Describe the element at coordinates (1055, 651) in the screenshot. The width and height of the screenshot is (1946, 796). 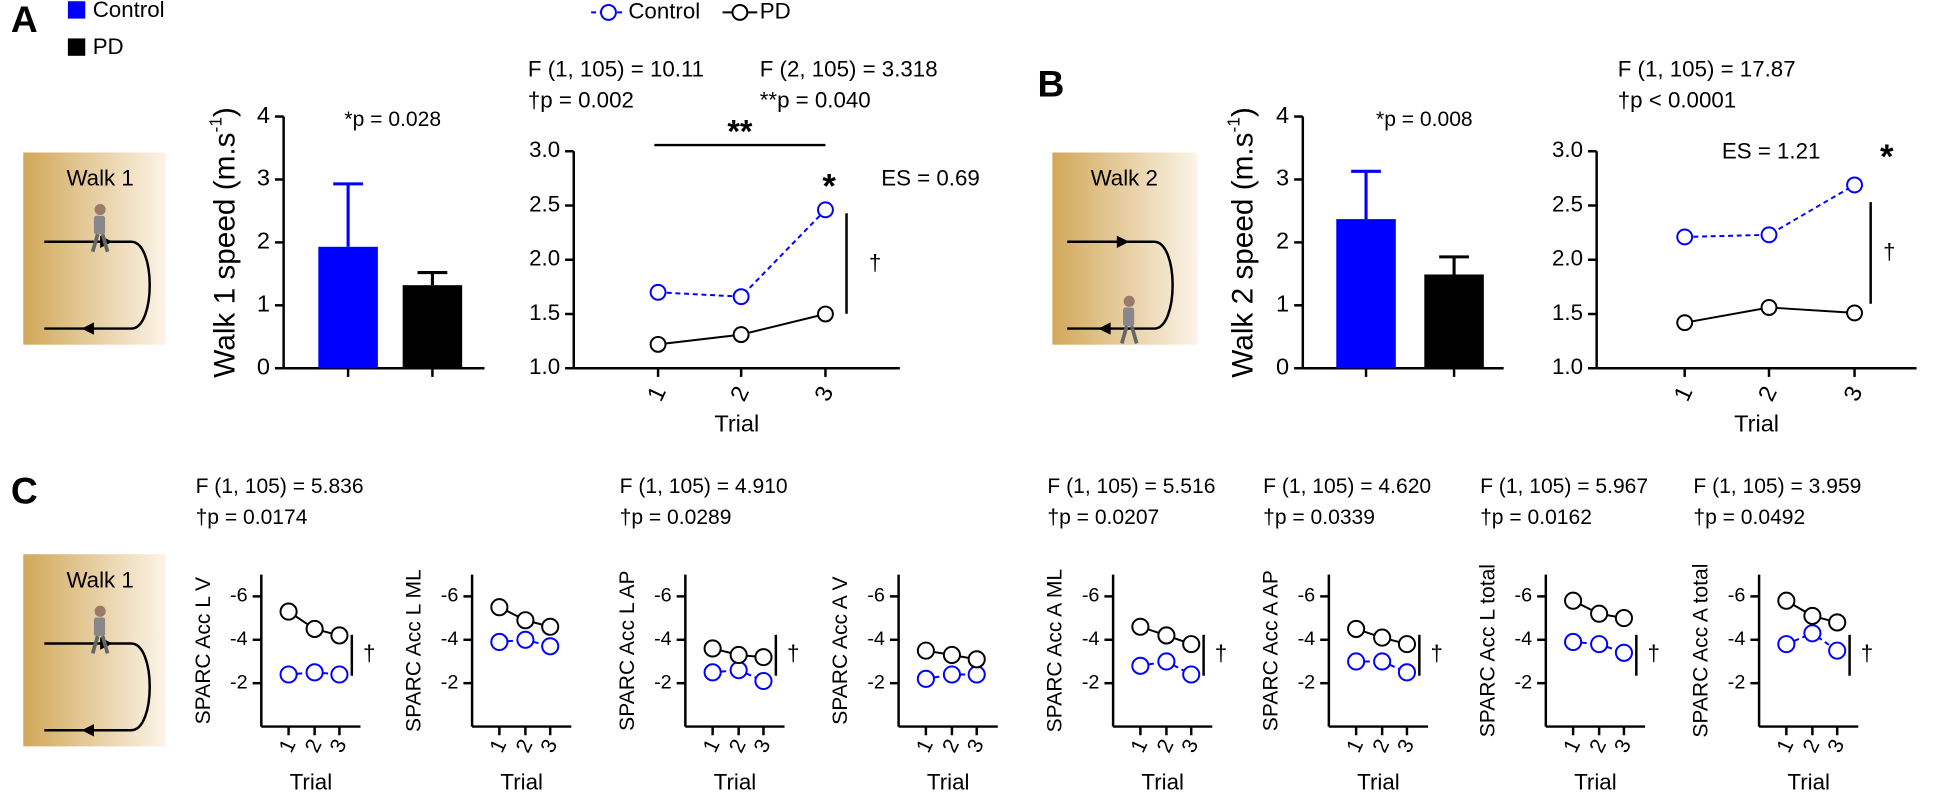
I see `y-axis-label: SPARC Acc A ML` at that location.